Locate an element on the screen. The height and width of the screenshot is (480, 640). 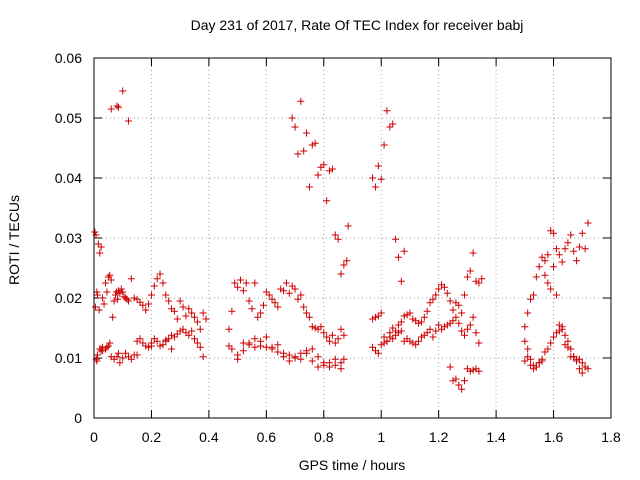
y-tick-label: 0 is located at coordinates (78, 418).